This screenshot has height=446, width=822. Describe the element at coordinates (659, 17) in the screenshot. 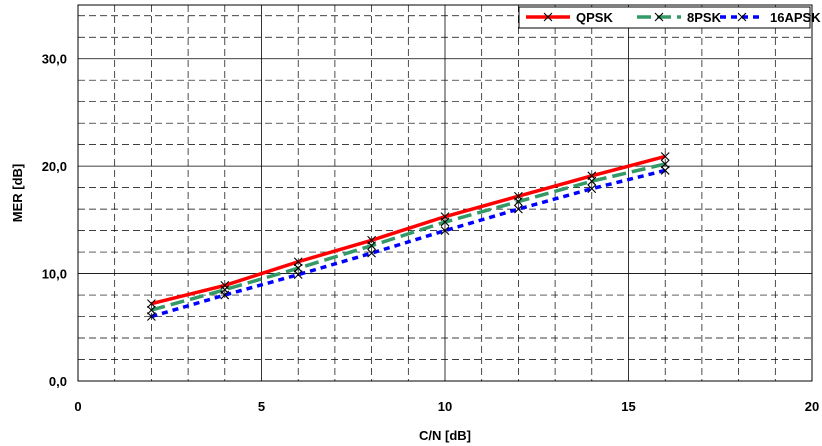

I see `legend-marker-8psk` at that location.